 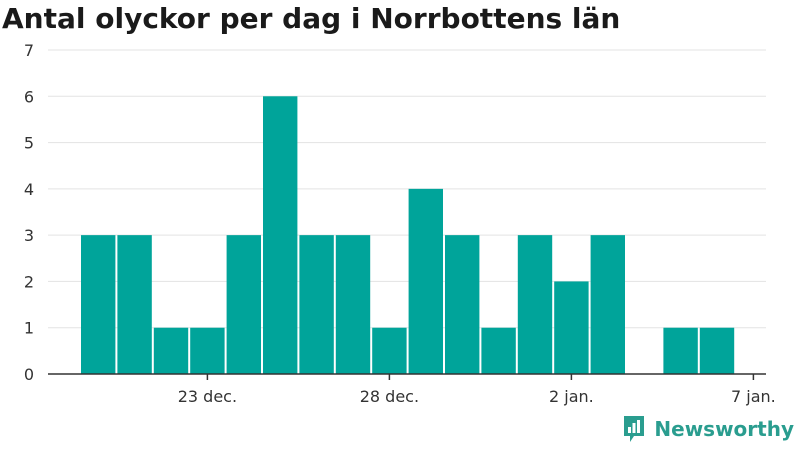 What do you see at coordinates (389, 396) in the screenshot?
I see `x-tick-label: 28 dec.` at bounding box center [389, 396].